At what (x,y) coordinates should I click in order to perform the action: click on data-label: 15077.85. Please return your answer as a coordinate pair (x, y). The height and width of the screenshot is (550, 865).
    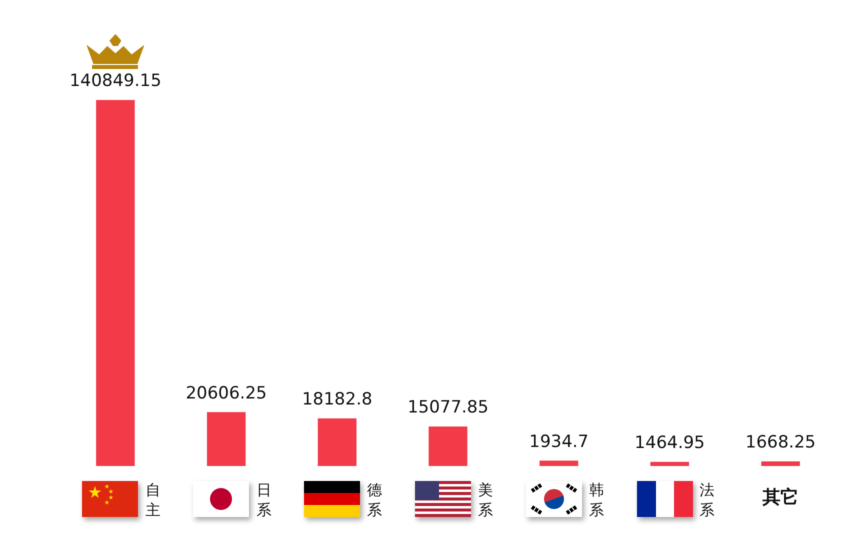
    Looking at the image, I should click on (448, 408).